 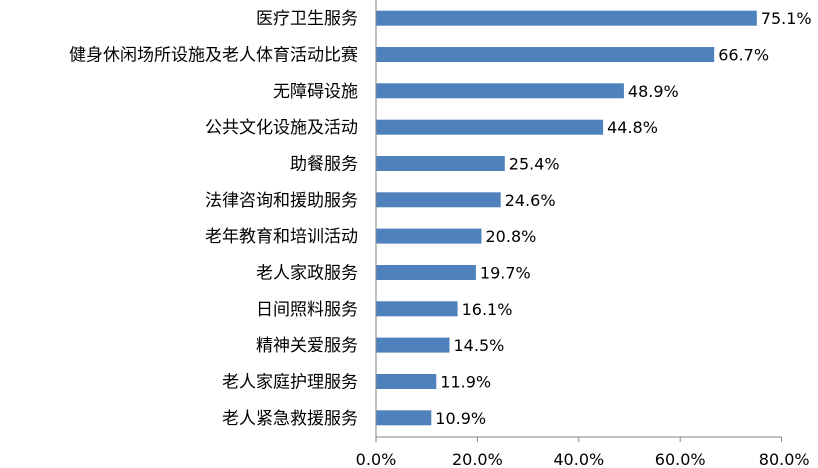 I want to click on x-tick-label: 60.0%, so click(x=680, y=459).